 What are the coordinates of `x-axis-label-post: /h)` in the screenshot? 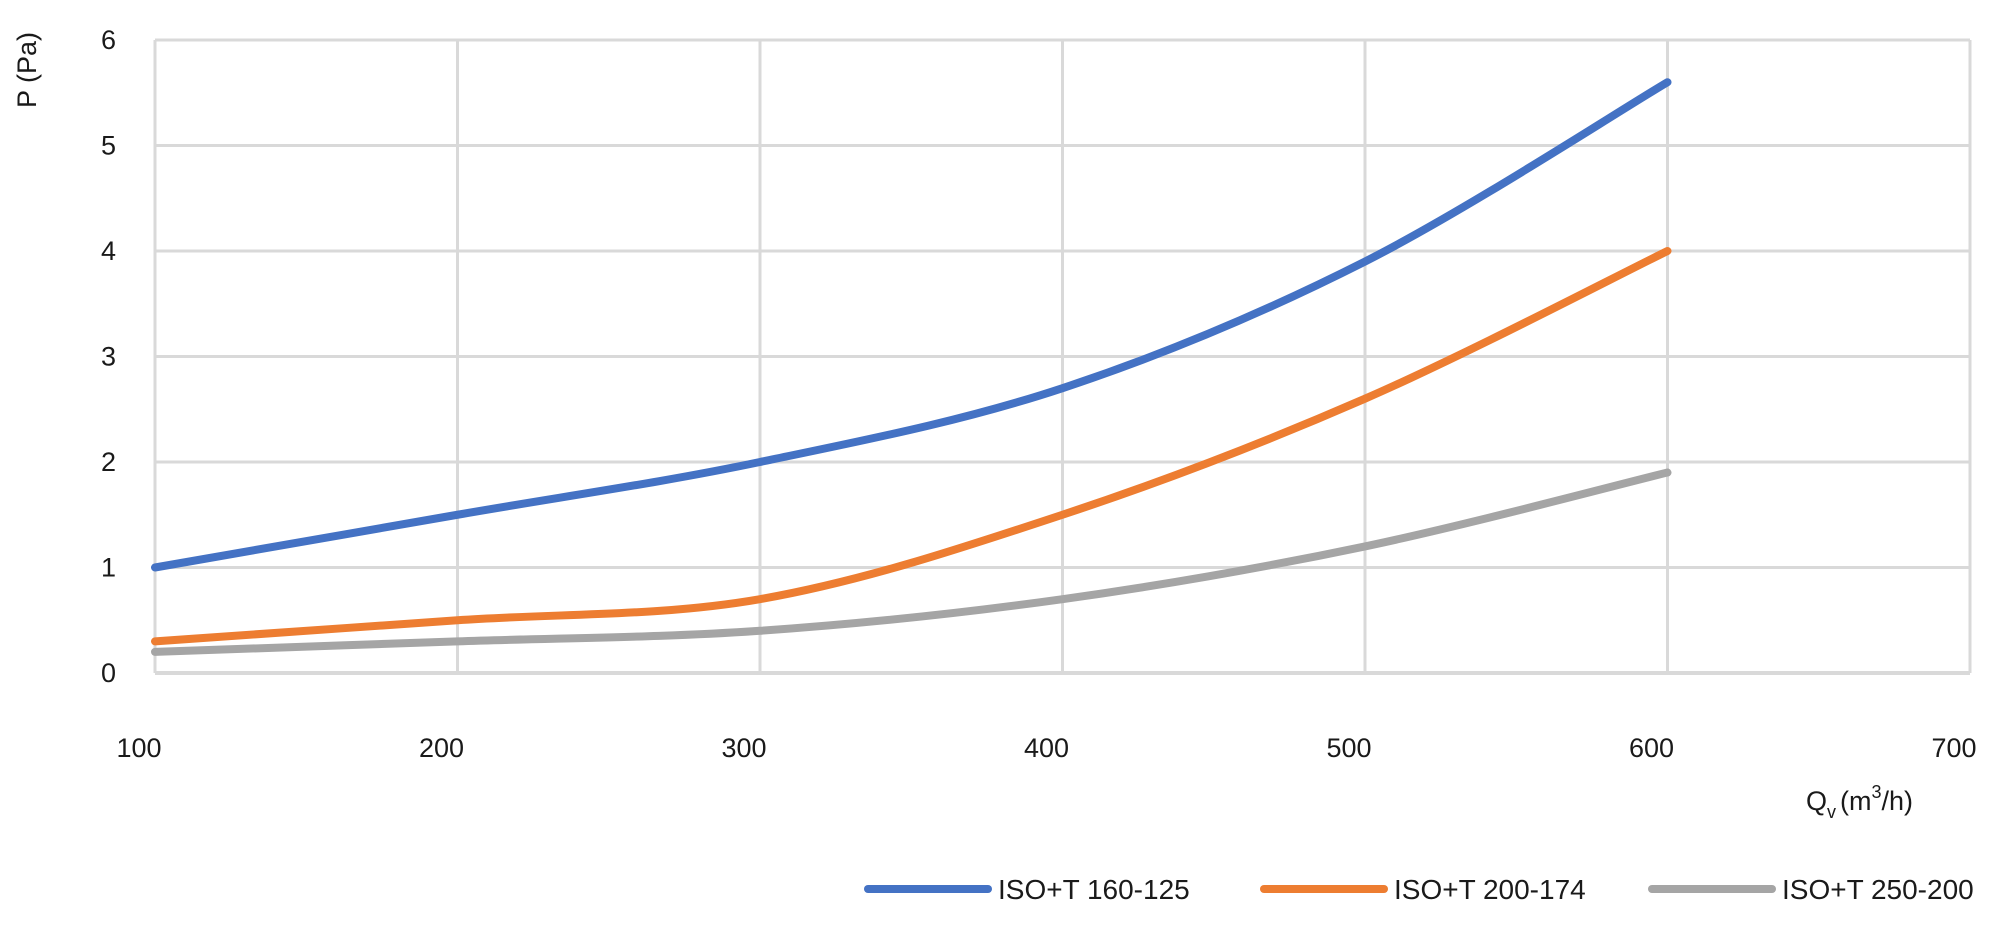 It's located at (1898, 801).